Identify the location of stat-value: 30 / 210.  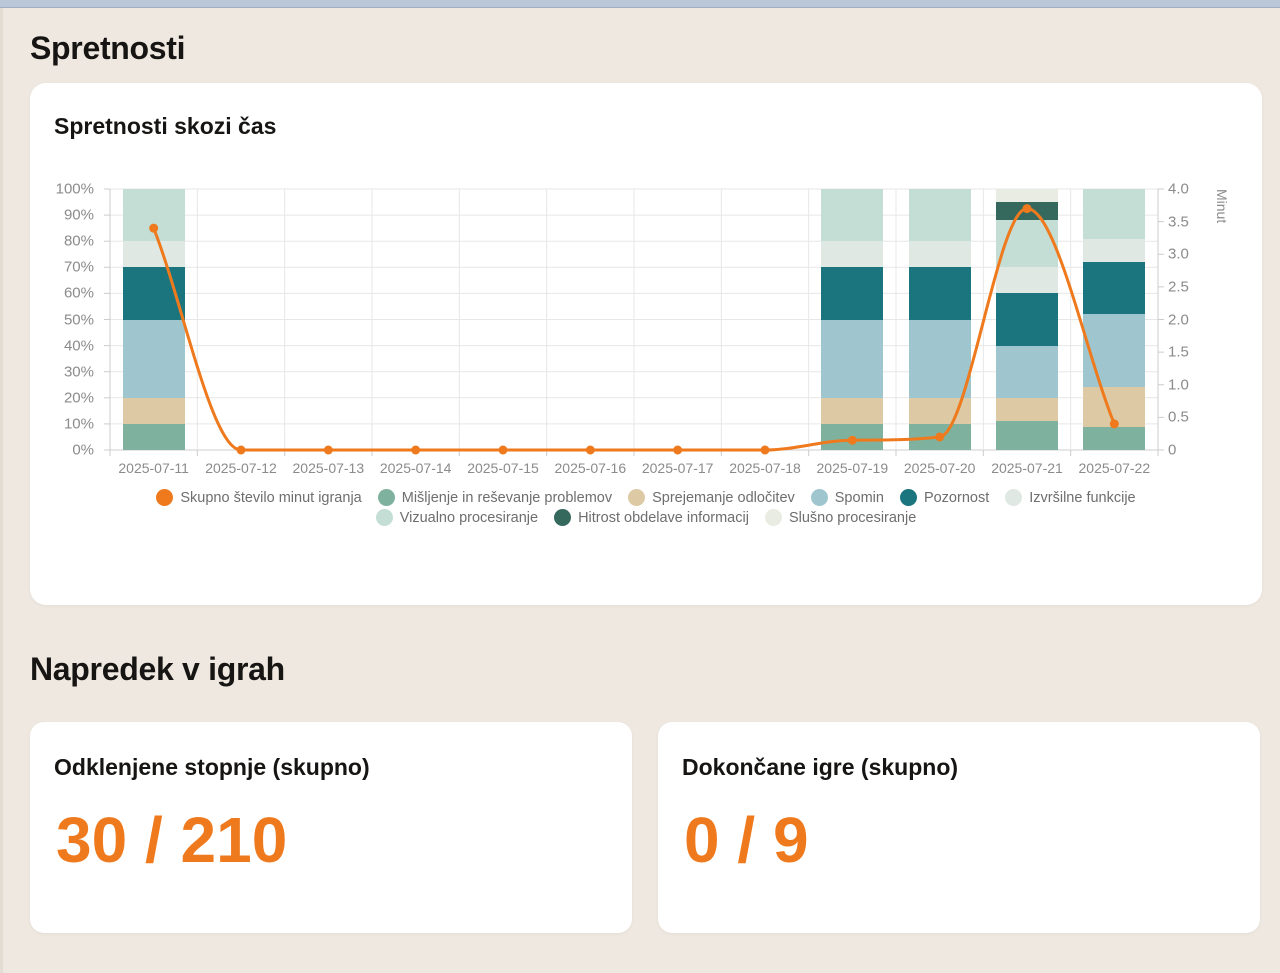
(172, 840).